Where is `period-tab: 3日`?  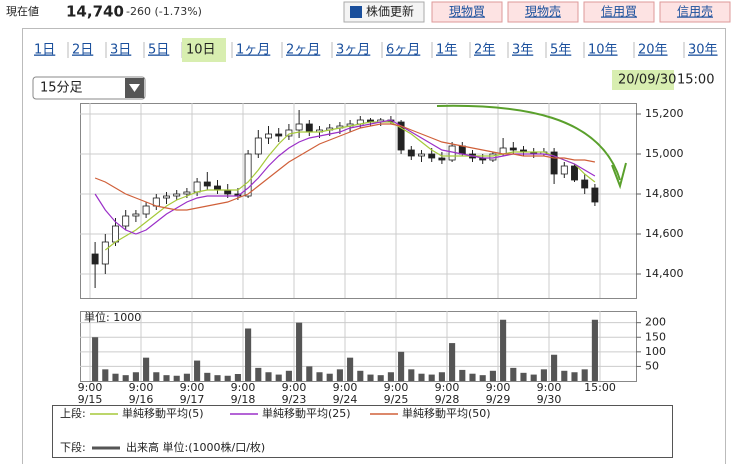 period-tab: 3日 is located at coordinates (120, 50).